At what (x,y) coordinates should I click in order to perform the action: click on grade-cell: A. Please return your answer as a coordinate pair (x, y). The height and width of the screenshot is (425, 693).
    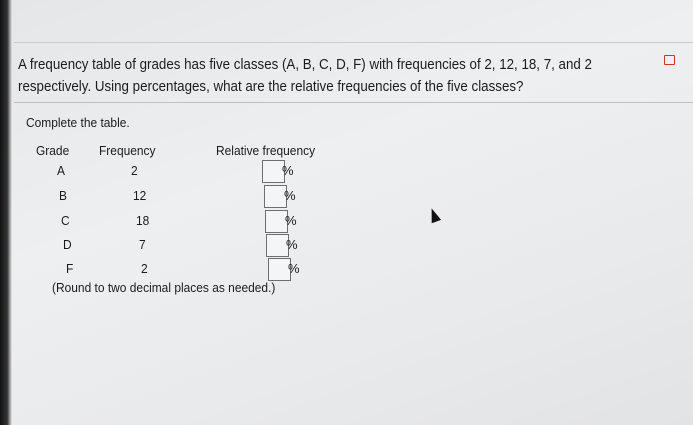
    Looking at the image, I should click on (61, 170).